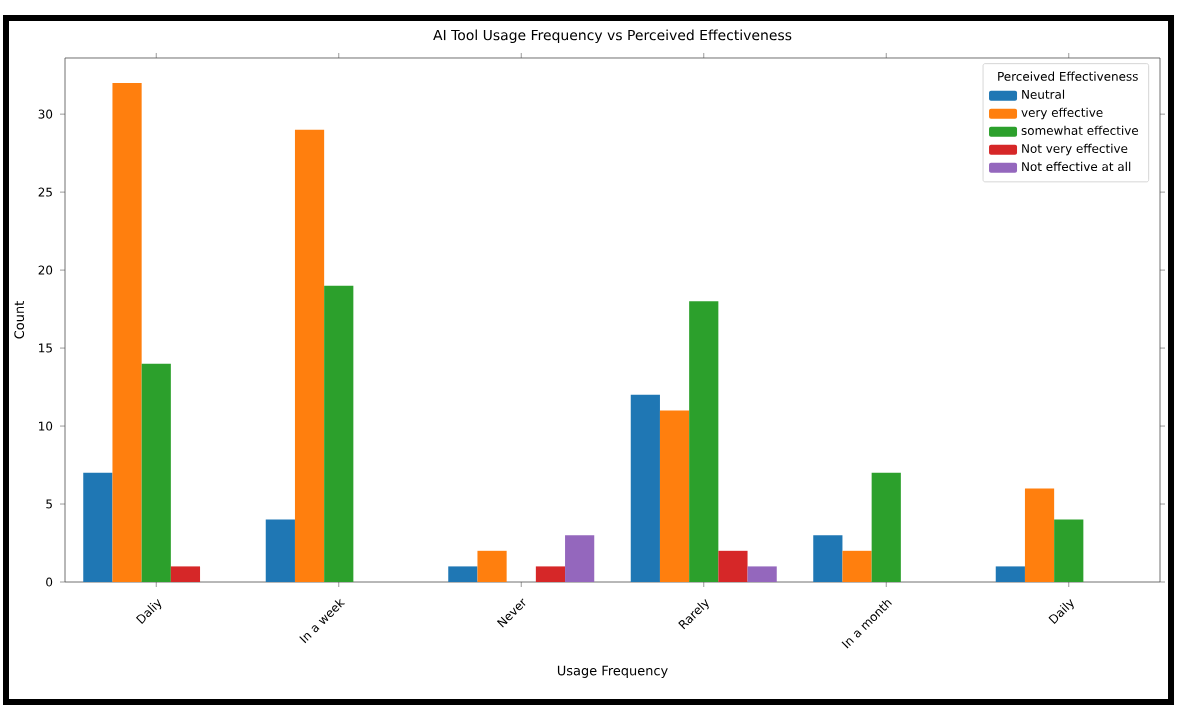 The height and width of the screenshot is (706, 1177). What do you see at coordinates (1062, 113) in the screenshot?
I see `legend-label: very effective` at bounding box center [1062, 113].